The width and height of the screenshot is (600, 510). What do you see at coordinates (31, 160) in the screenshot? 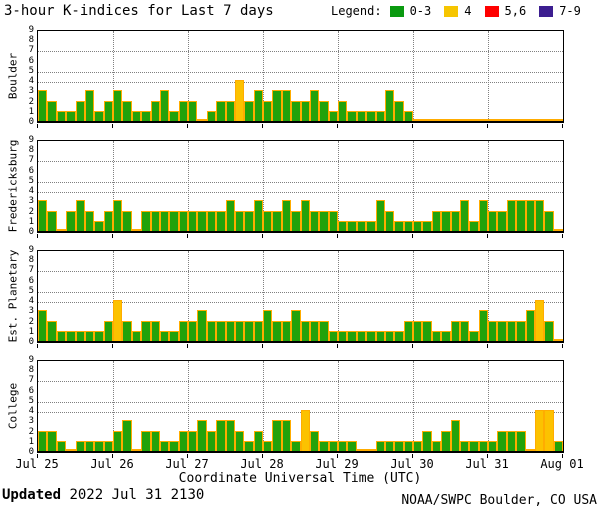
I see `y-tick-label: 7` at bounding box center [31, 160].